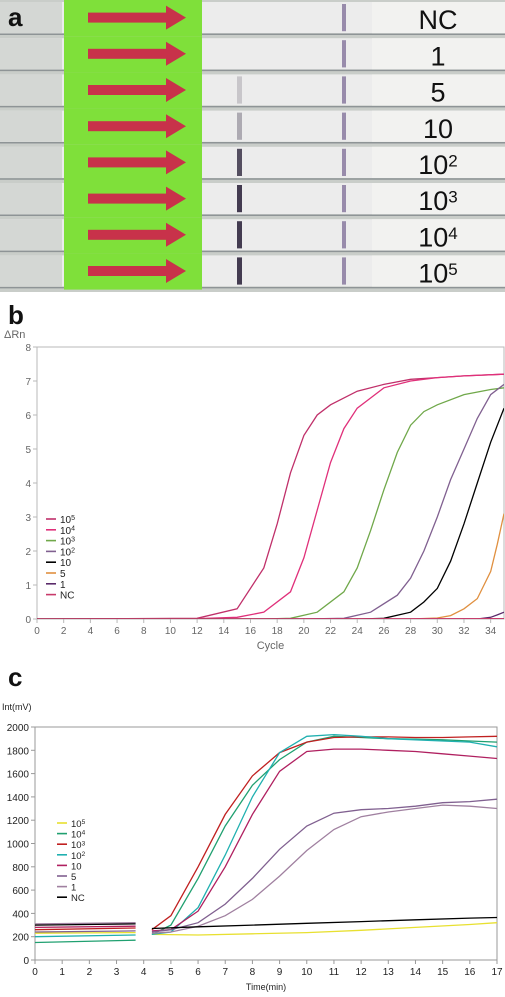 This screenshot has width=505, height=997. What do you see at coordinates (78, 856) in the screenshot?
I see `legend-label: 102` at bounding box center [78, 856].